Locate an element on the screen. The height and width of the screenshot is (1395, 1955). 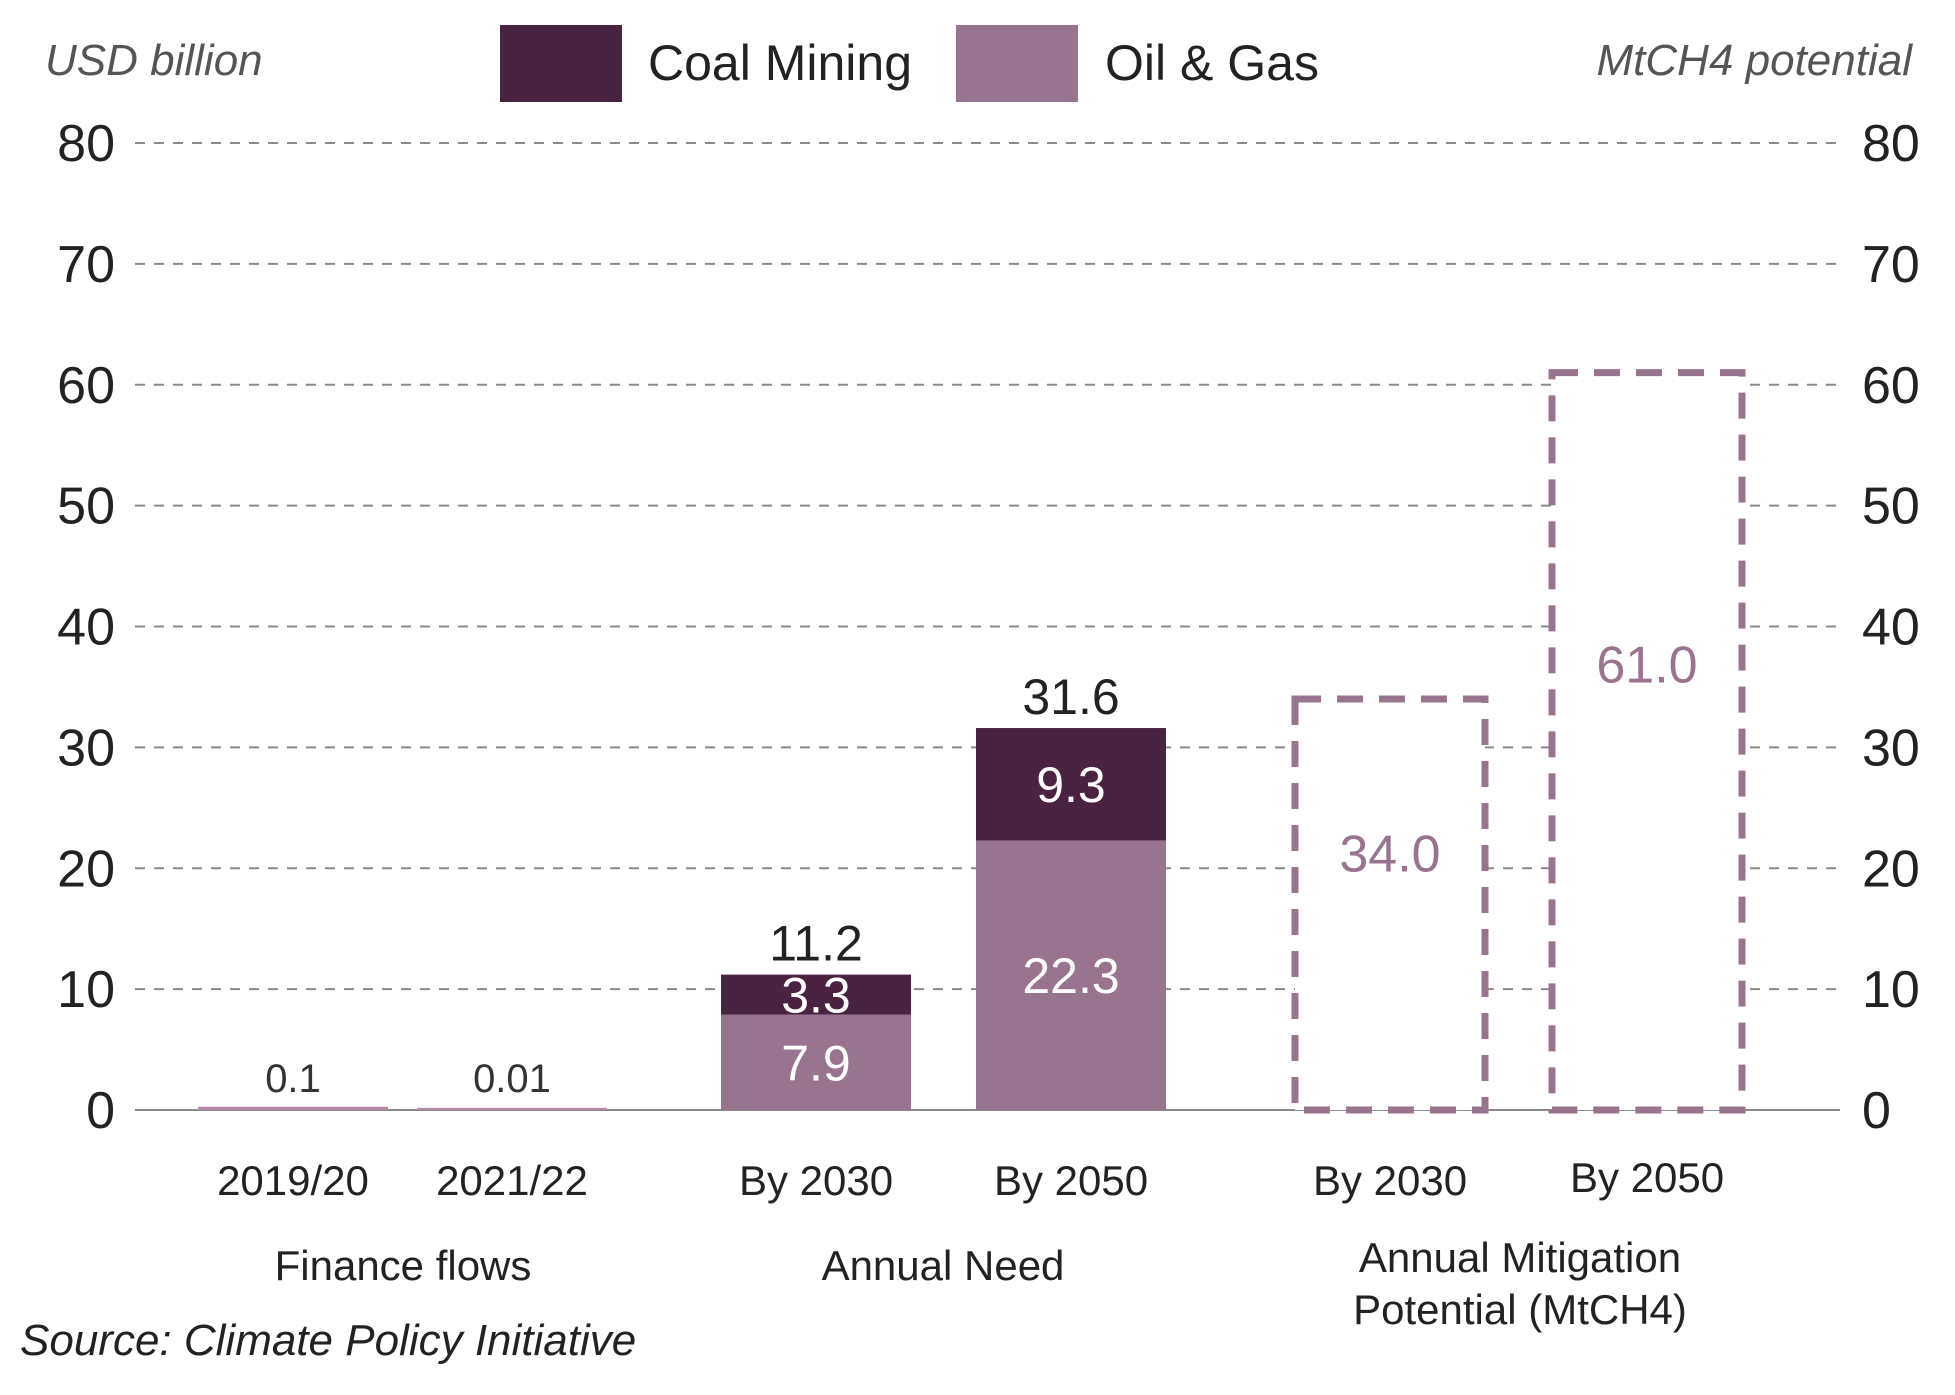
y-tick-left: 10 is located at coordinates (86, 990).